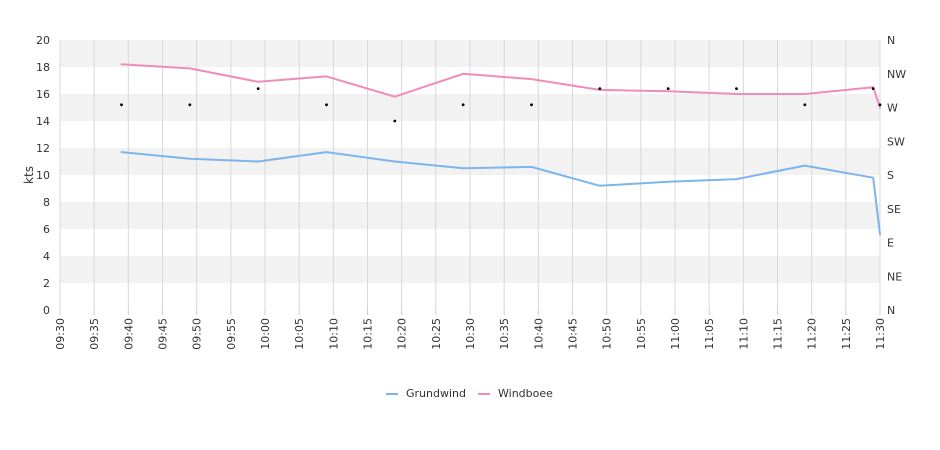 This screenshot has width=940, height=450. Describe the element at coordinates (894, 276) in the screenshot. I see `direction-tick-label: NE` at that location.